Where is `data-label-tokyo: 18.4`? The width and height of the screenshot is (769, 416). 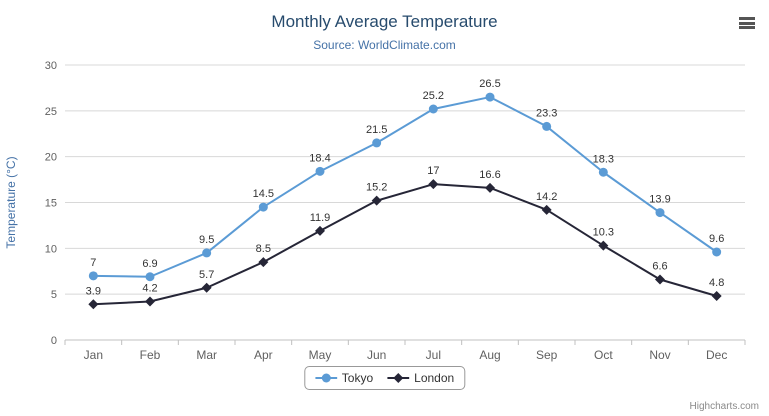
data-label-tokyo: 18.4 is located at coordinates (319, 158).